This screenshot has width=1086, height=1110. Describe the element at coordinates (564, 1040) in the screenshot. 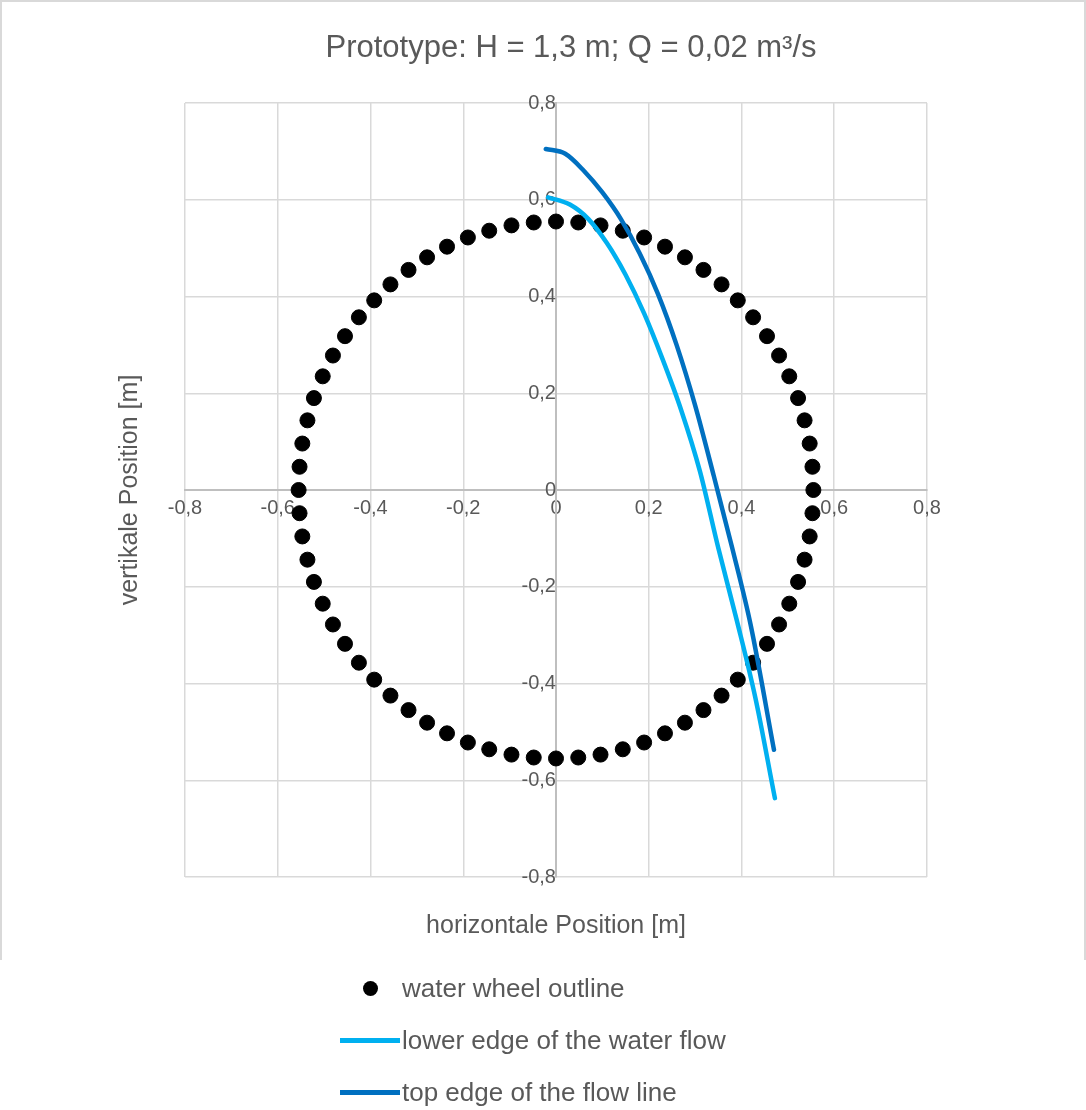

I see `legend-label: lower edge of the water flow` at that location.